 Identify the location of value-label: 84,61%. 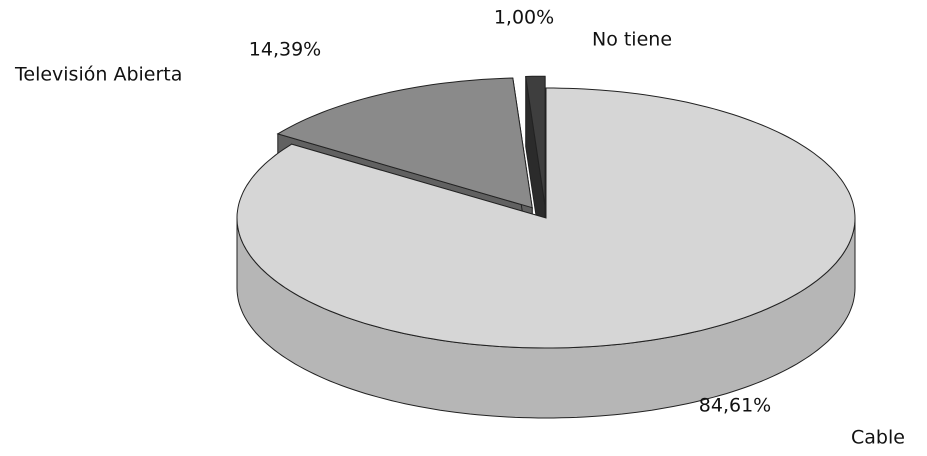
(735, 406).